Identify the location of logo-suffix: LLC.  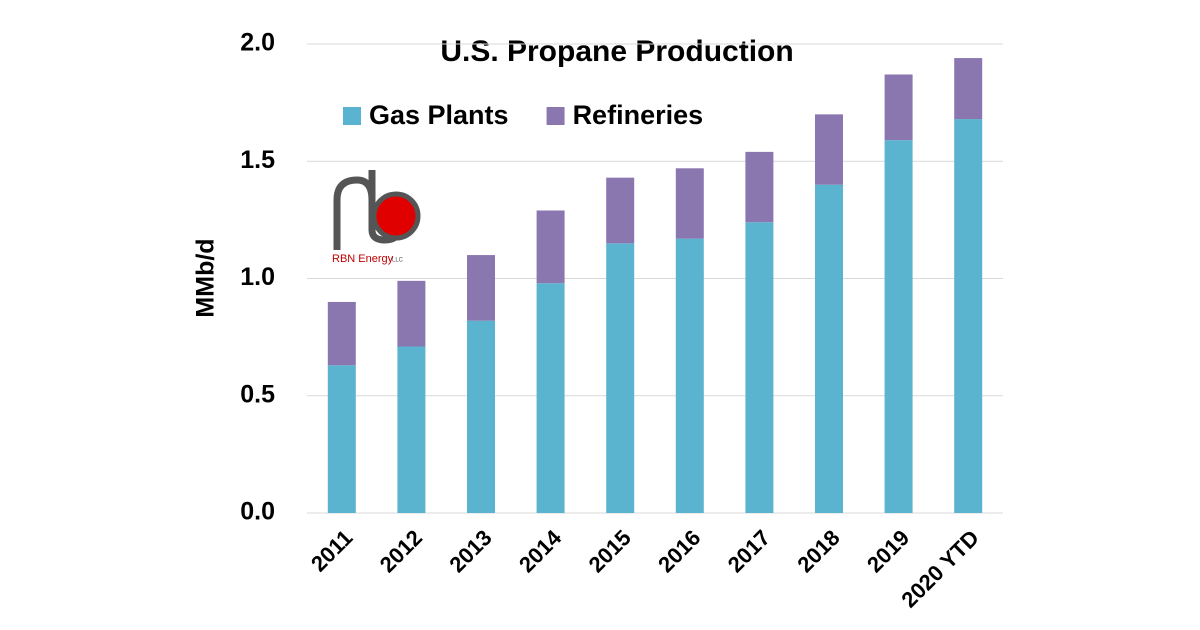
(398, 261).